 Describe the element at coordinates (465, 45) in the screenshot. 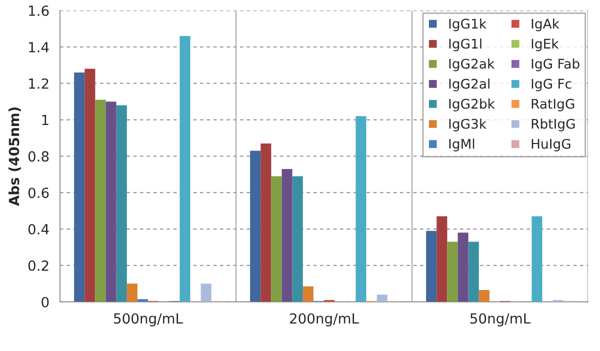

I see `legend-label: IgG1l` at that location.